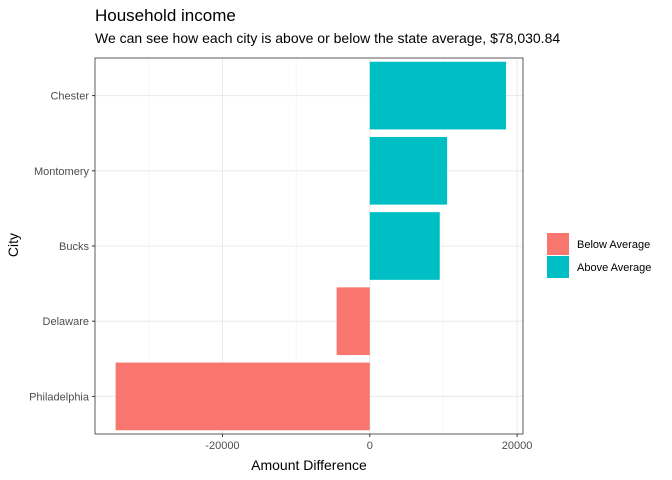 This screenshot has height=480, width=672. I want to click on chart-title: Household income, so click(165, 15).